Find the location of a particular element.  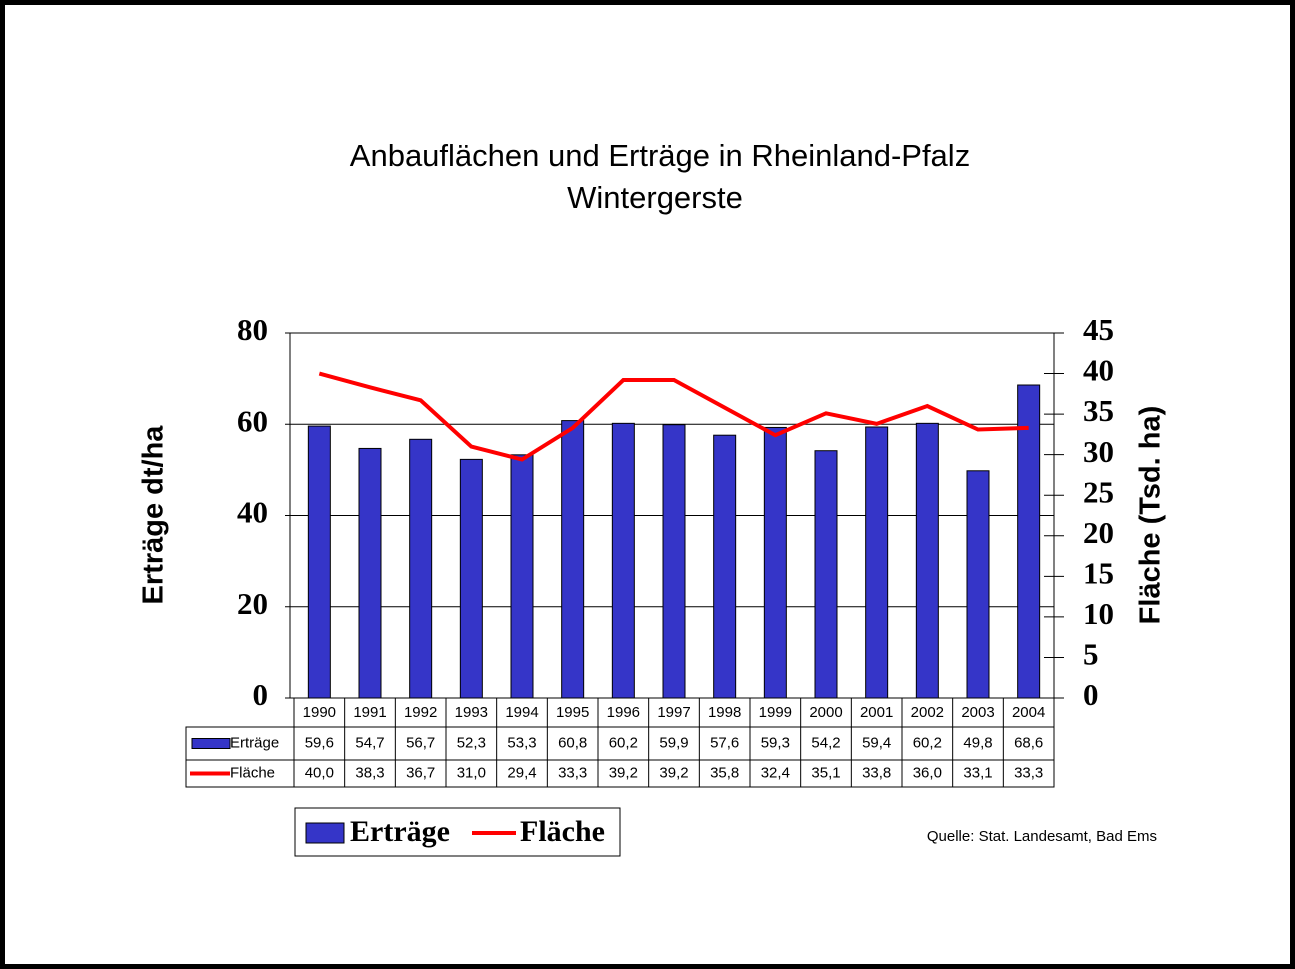

table-cell: 29,4 is located at coordinates (521, 772).